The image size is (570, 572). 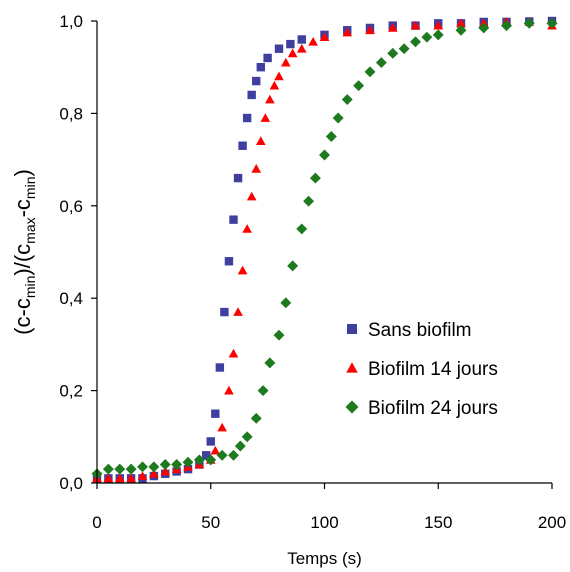 I want to click on y-axis-label-part: -c, so click(x=22, y=208).